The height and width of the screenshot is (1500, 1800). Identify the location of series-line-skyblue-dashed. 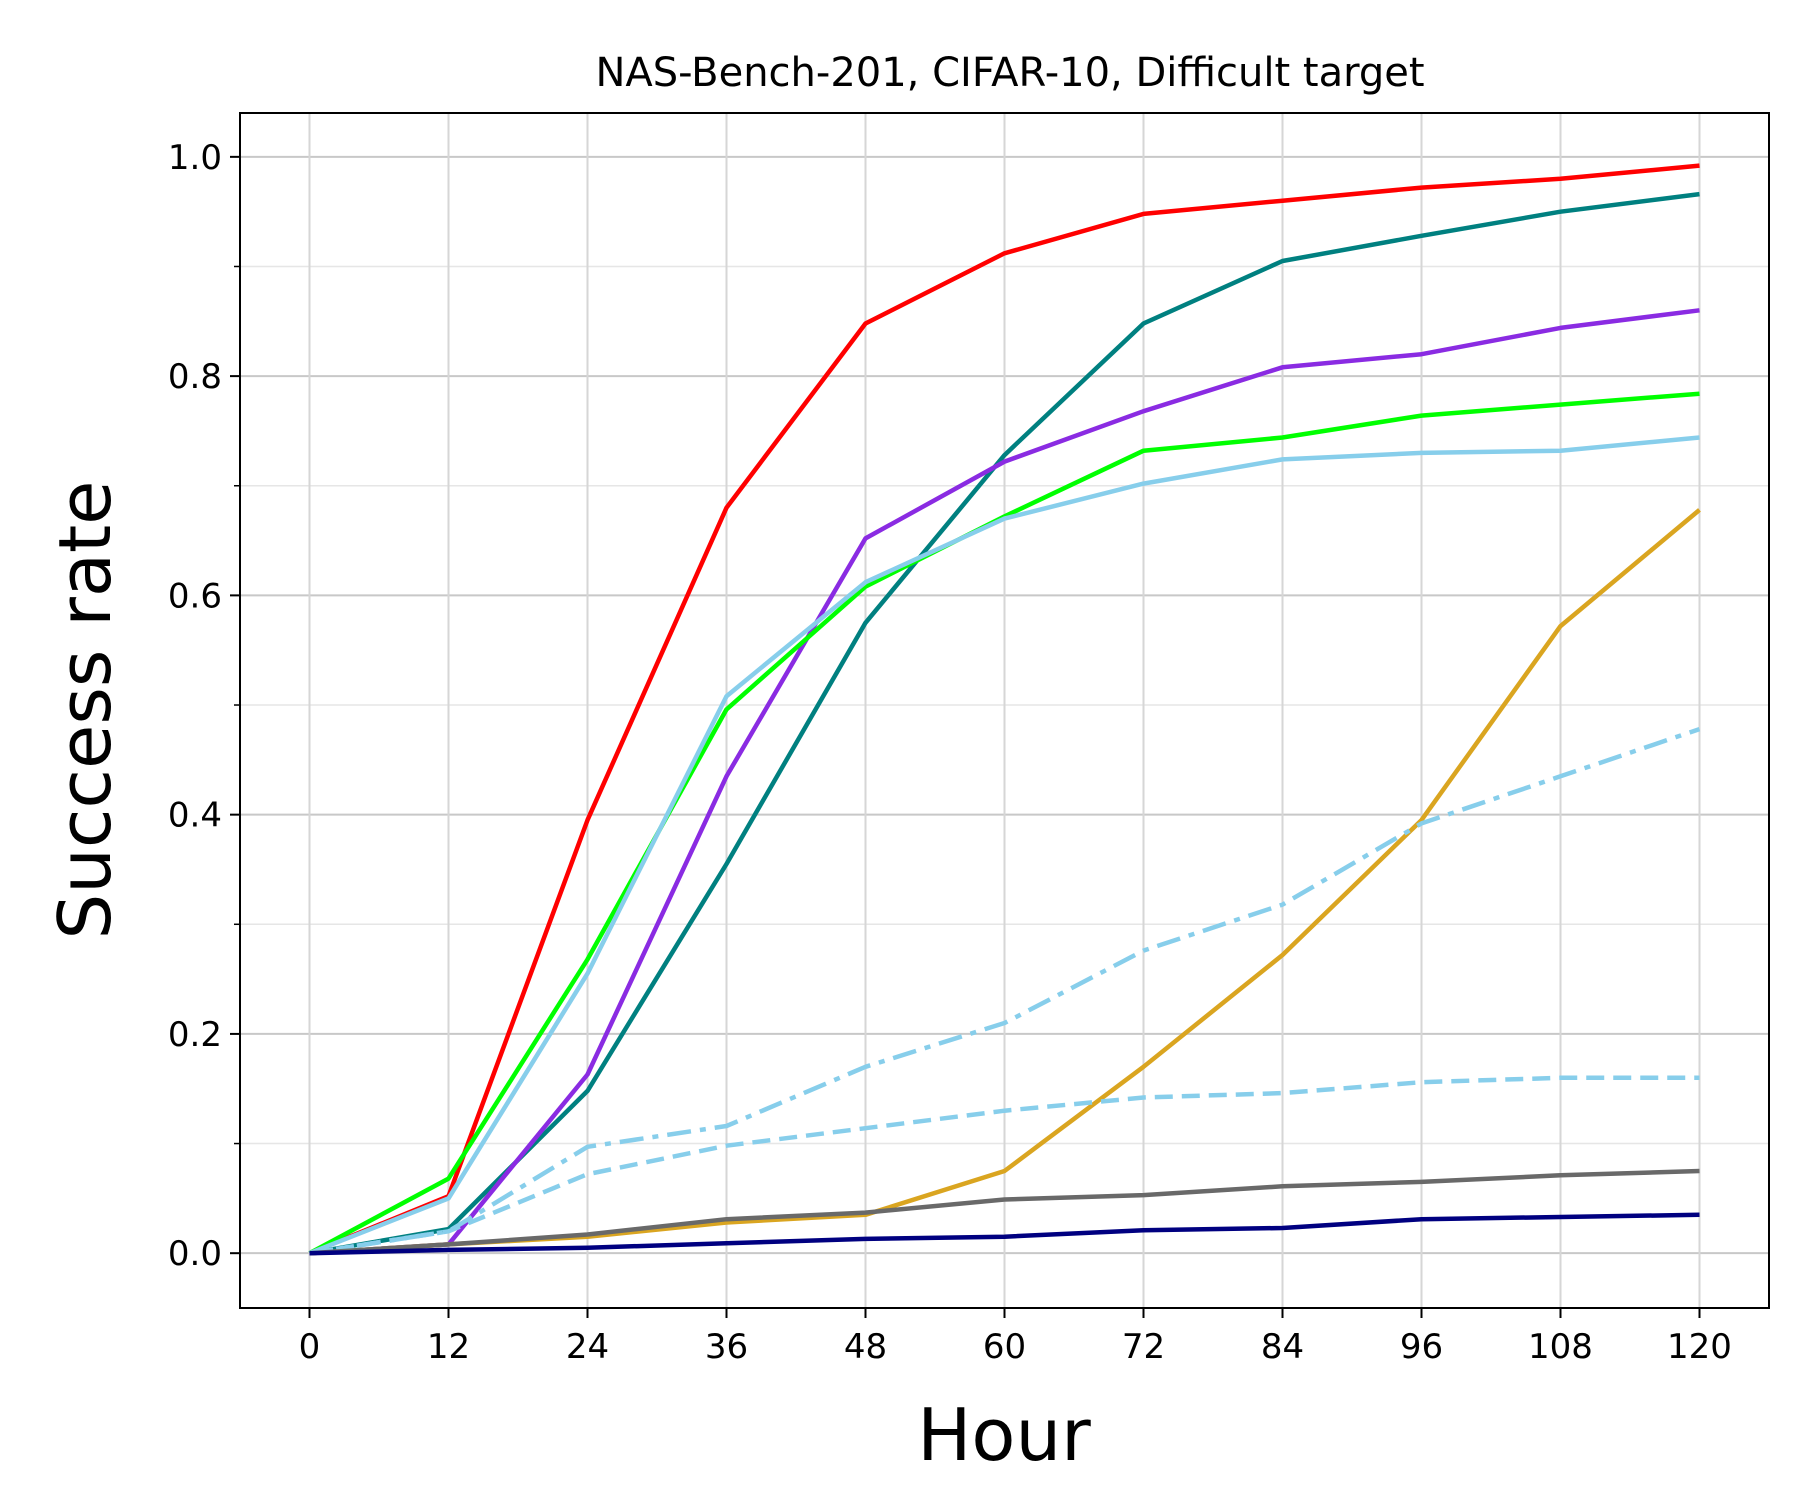
(1004, 1165).